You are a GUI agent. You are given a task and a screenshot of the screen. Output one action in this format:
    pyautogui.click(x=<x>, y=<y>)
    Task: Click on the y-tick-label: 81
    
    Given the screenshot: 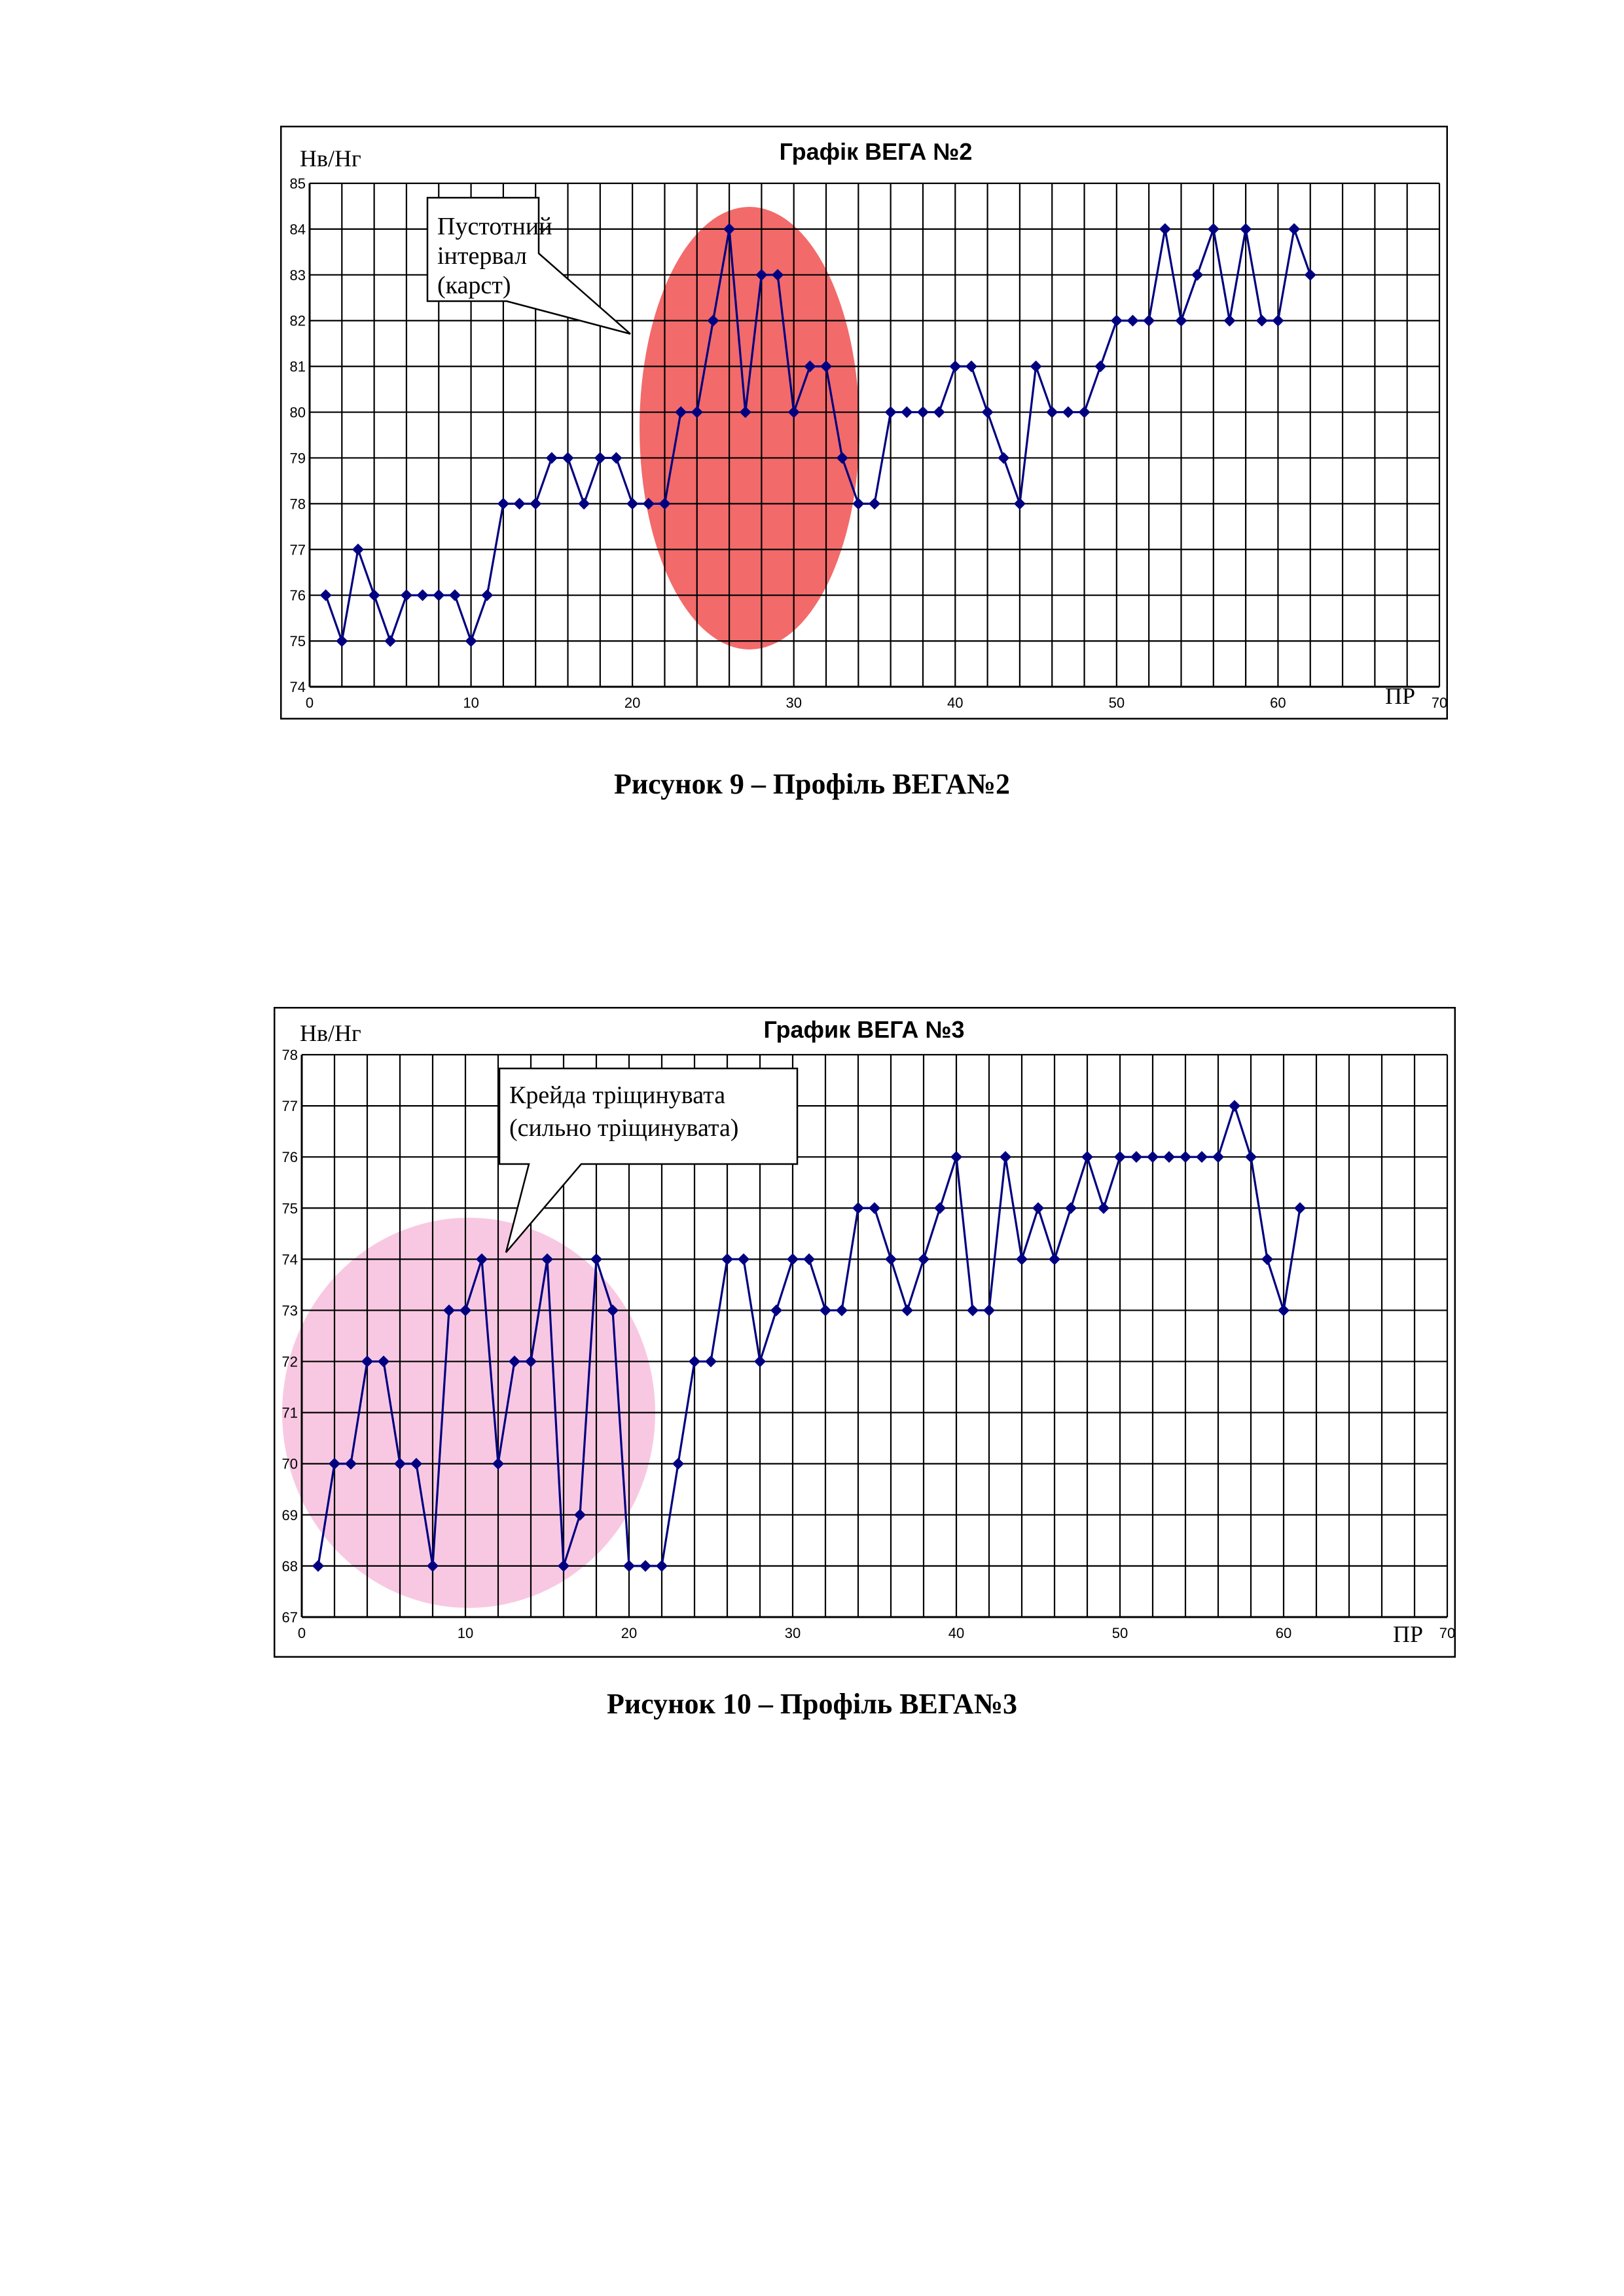 What is the action you would take?
    pyautogui.click(x=298, y=367)
    